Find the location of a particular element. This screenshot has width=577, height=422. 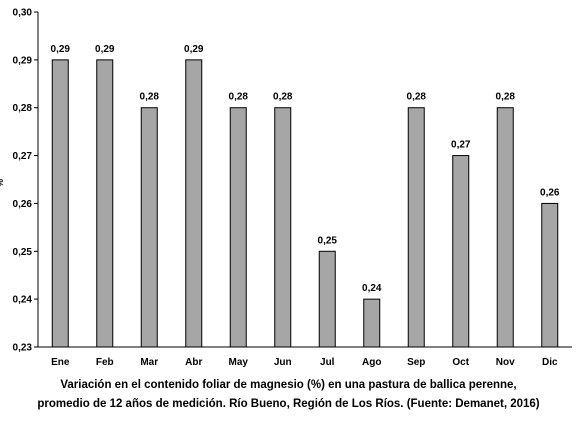

x-axis: Ene Feb Mar Abr May Jun Jul Ago Sep Oct Nov Dic is located at coordinates (305, 357).